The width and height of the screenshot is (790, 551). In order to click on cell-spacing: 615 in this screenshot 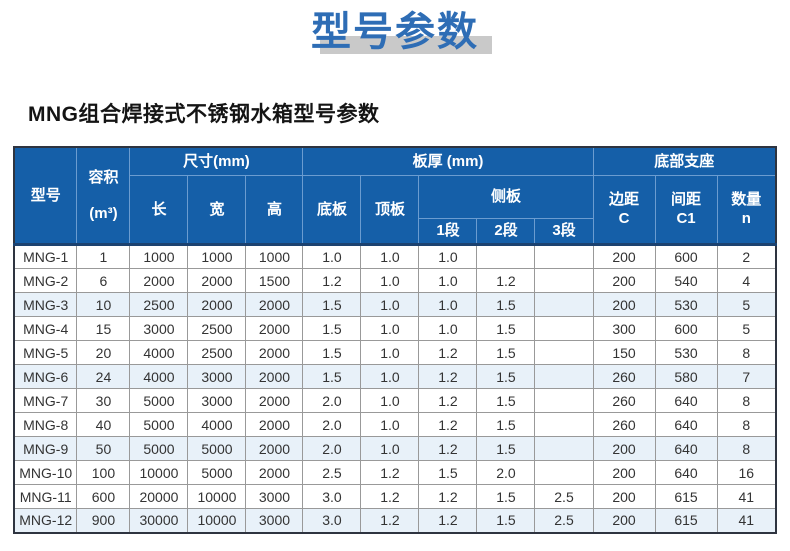, I will do `click(686, 520)`.